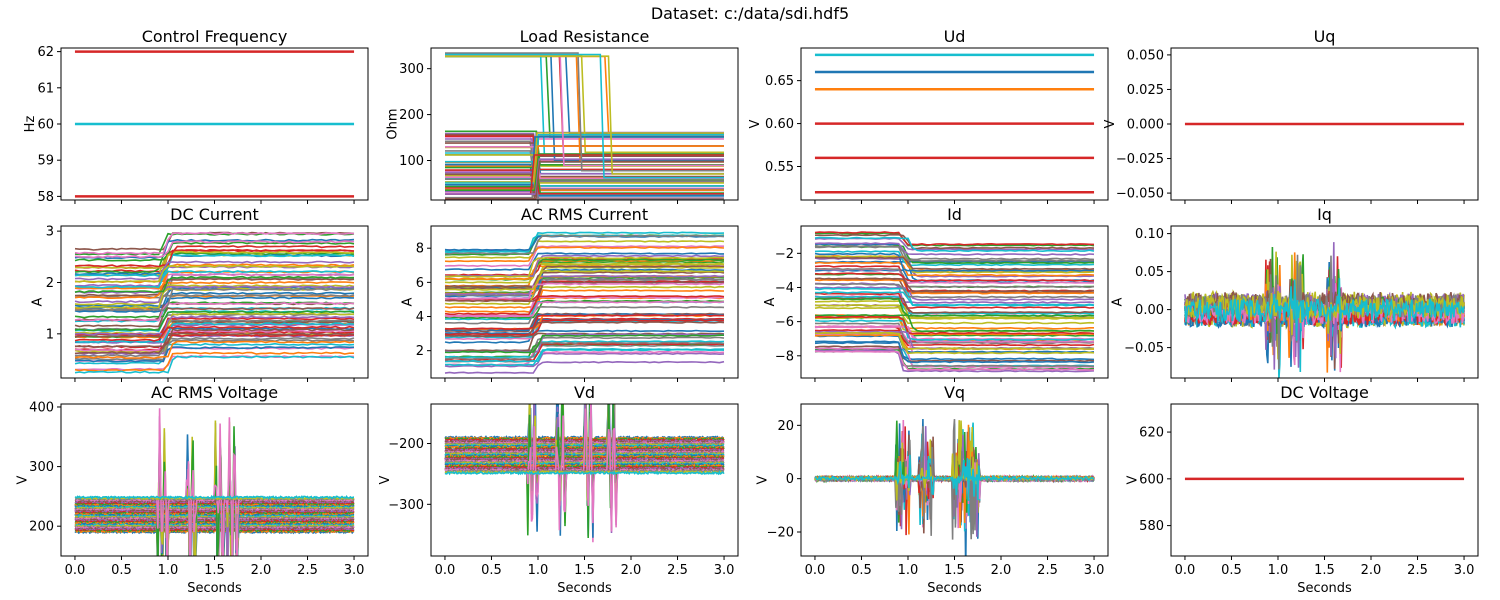 The height and width of the screenshot is (600, 1500). What do you see at coordinates (393, 123) in the screenshot?
I see `y-axis-label: Ohm` at bounding box center [393, 123].